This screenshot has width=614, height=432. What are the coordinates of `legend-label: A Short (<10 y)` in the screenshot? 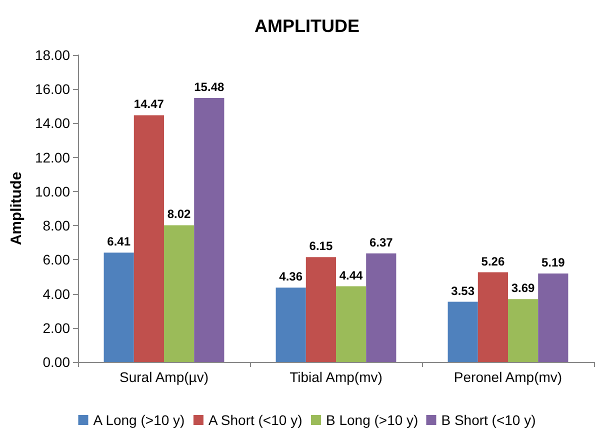 It's located at (255, 420).